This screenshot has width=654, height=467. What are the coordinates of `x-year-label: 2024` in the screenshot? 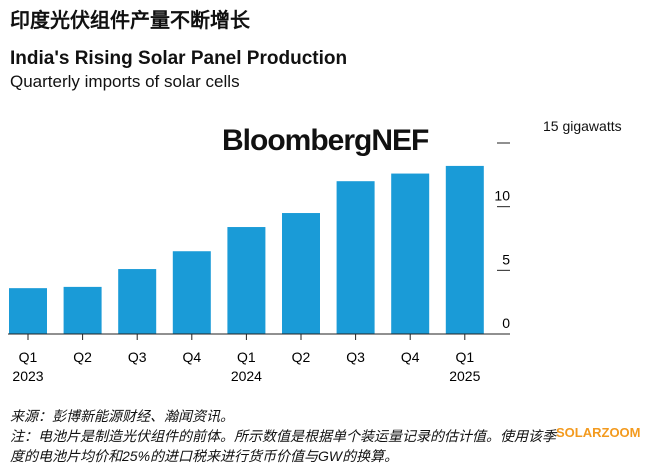 It's located at (246, 376).